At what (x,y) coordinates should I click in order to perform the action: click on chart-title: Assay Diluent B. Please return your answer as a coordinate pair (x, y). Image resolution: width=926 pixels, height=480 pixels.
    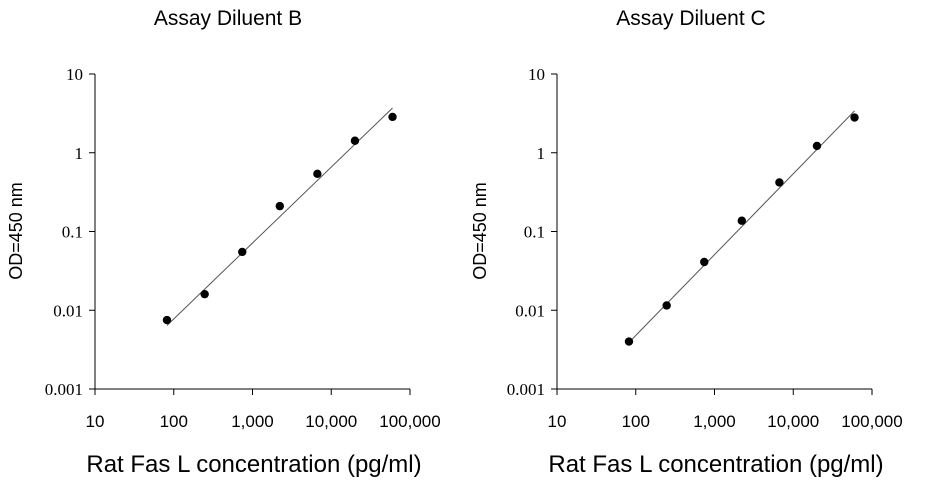
    Looking at the image, I should click on (228, 18).